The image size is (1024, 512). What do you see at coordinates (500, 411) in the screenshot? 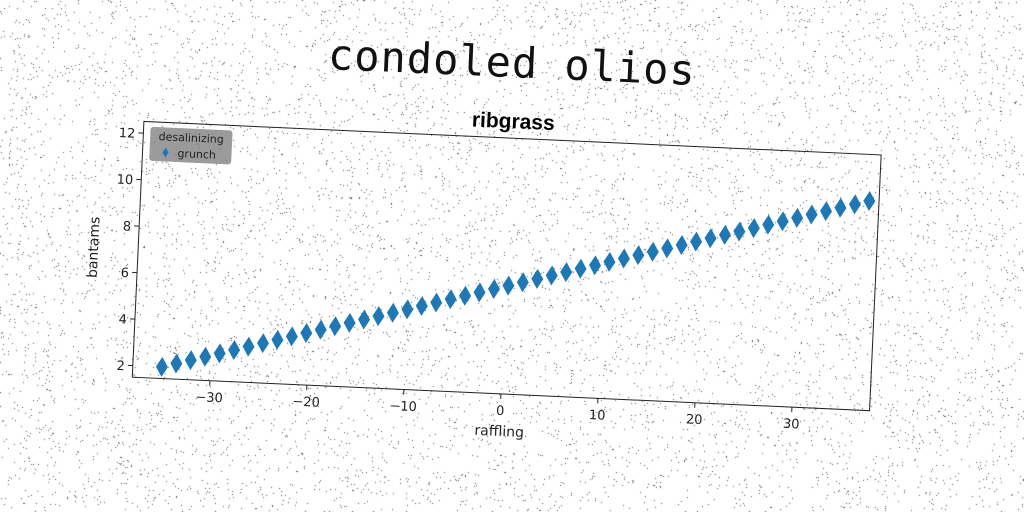
I see `x-tick-label: 0` at bounding box center [500, 411].